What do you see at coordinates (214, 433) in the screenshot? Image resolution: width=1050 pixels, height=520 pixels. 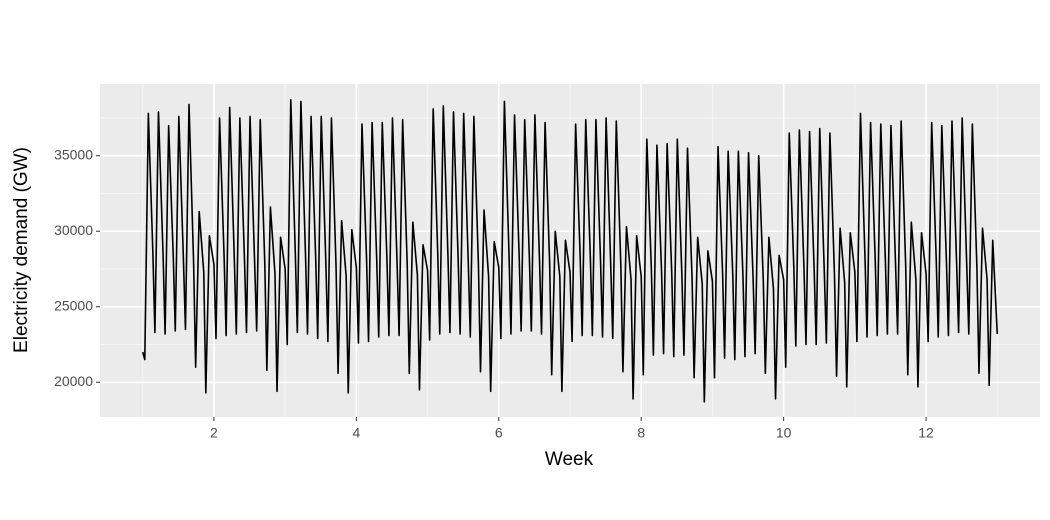 I see `x-tick-label: 2` at bounding box center [214, 433].